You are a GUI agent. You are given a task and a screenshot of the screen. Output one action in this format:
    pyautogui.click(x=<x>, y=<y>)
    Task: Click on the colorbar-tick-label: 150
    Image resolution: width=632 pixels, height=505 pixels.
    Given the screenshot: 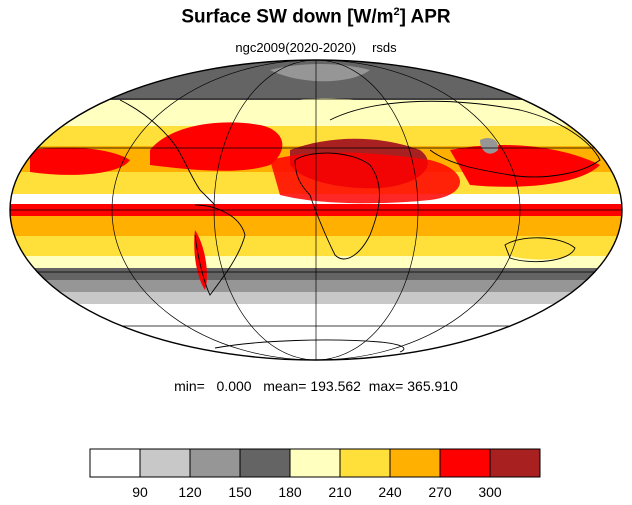 What is the action you would take?
    pyautogui.click(x=240, y=492)
    